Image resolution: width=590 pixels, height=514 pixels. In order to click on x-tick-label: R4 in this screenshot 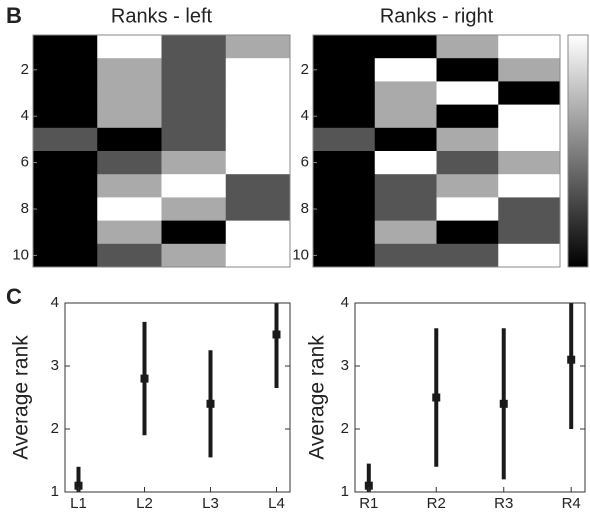, I will do `click(571, 503)`.